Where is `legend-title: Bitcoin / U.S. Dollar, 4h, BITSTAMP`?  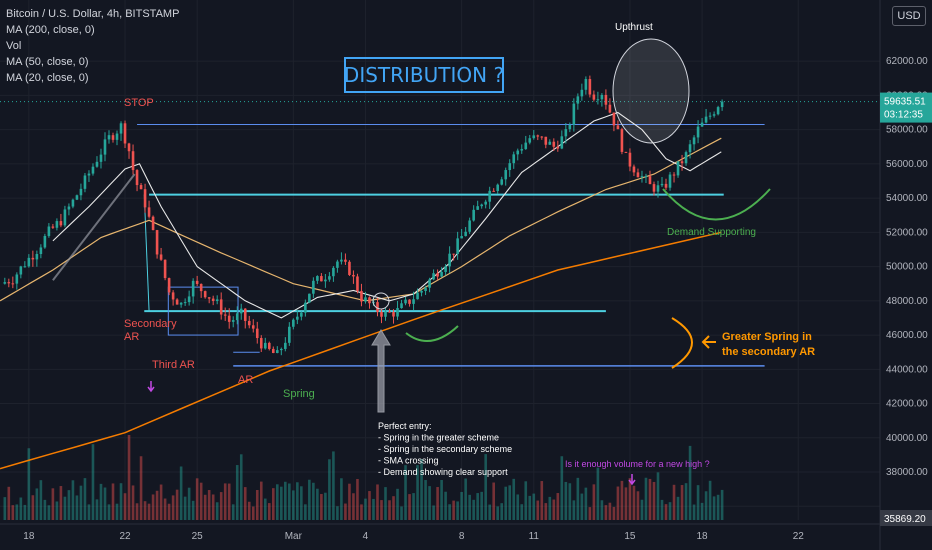 legend-title: Bitcoin / U.S. Dollar, 4h, BITSTAMP is located at coordinates (93, 14).